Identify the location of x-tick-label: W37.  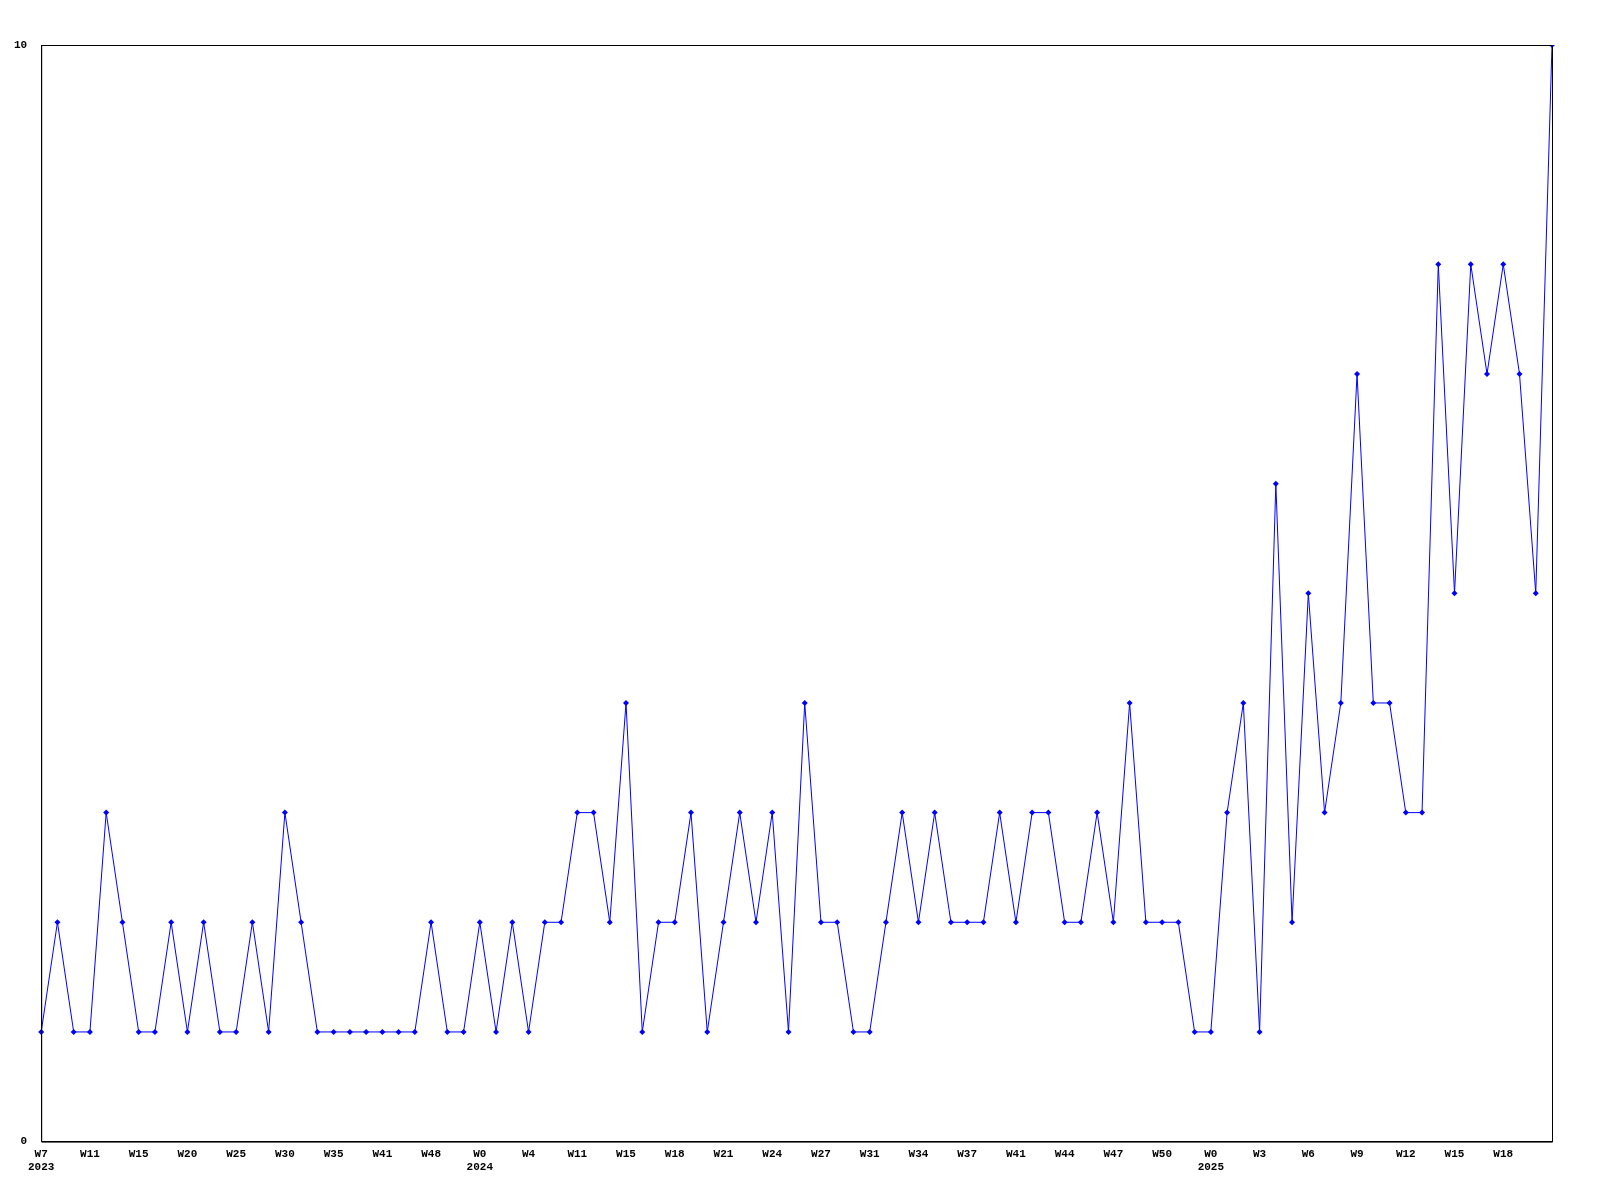
(967, 1153).